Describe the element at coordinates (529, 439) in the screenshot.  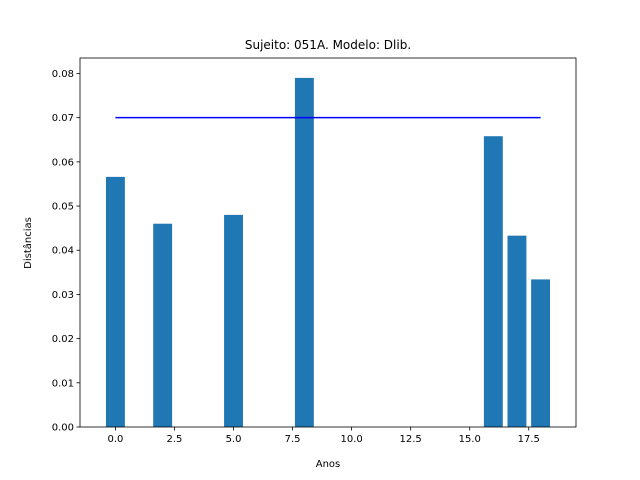
I see `x-tick-label: 17.5` at that location.